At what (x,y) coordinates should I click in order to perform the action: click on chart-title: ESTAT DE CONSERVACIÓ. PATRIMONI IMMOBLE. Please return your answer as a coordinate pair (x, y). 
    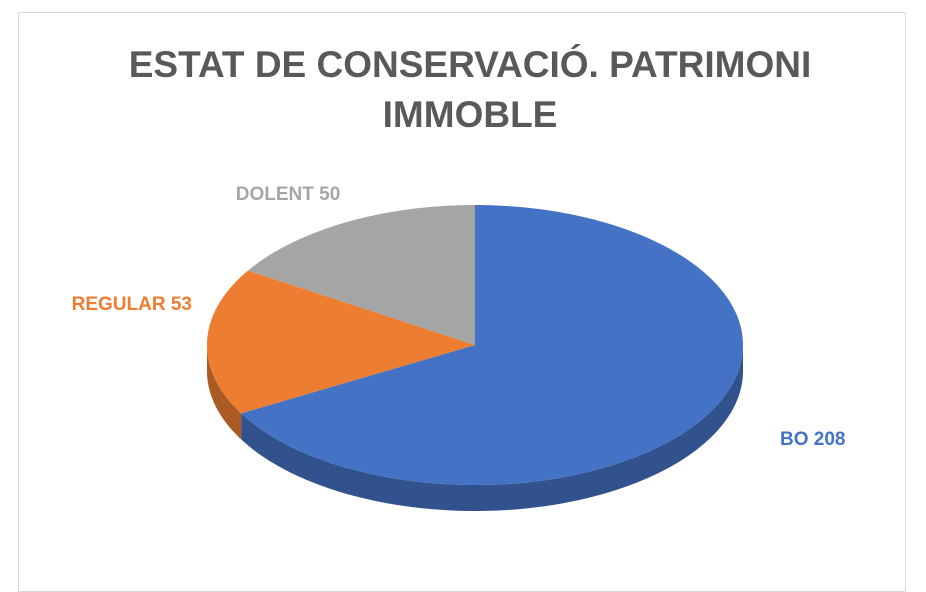
    Looking at the image, I should click on (470, 89).